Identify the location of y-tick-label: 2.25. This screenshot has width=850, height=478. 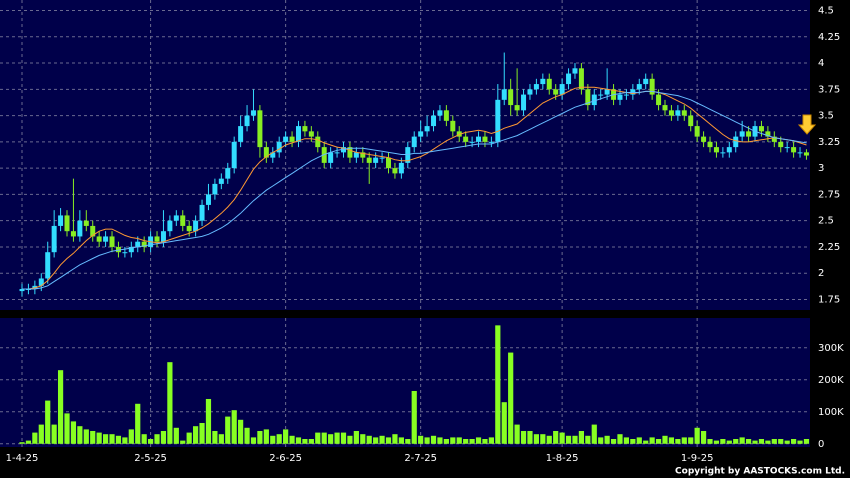
(829, 247).